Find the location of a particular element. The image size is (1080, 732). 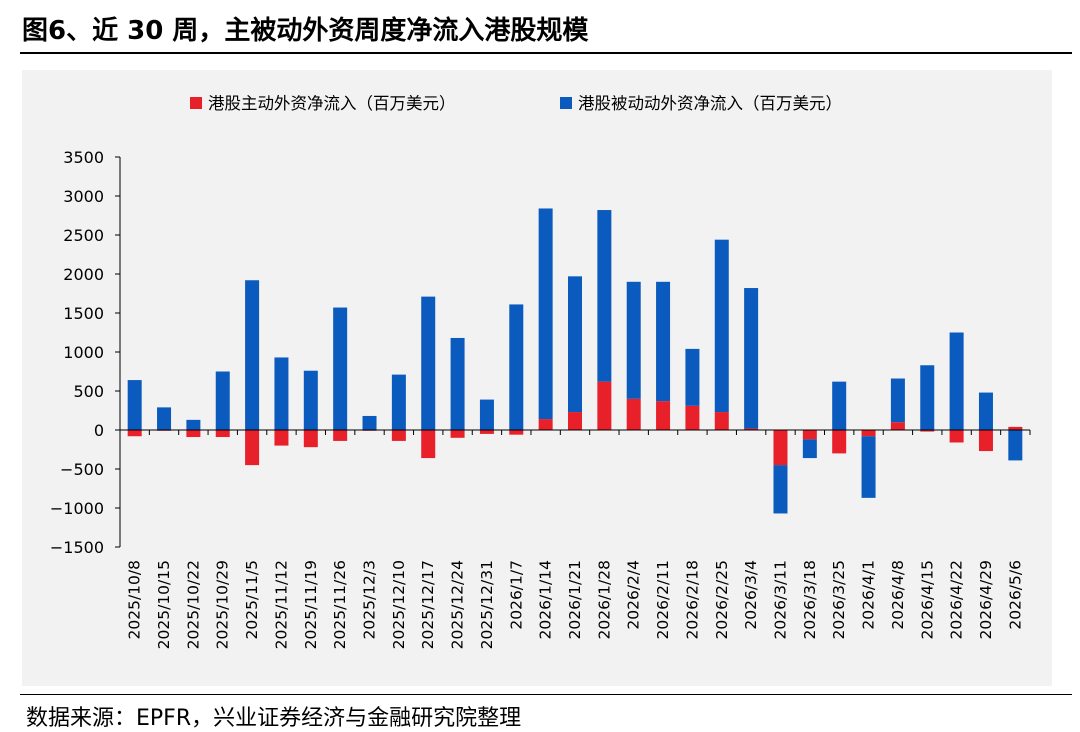

x-tick-label: 2025/12/31 is located at coordinates (487, 604).